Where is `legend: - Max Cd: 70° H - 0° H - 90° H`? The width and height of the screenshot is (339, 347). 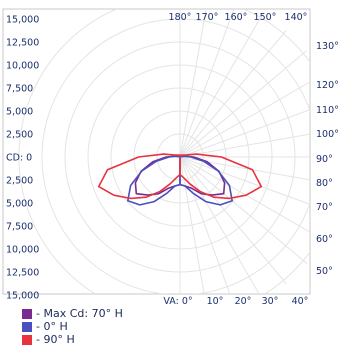 legend: - Max Cd: 70° H - 0° H - 90° H is located at coordinates (72, 326).